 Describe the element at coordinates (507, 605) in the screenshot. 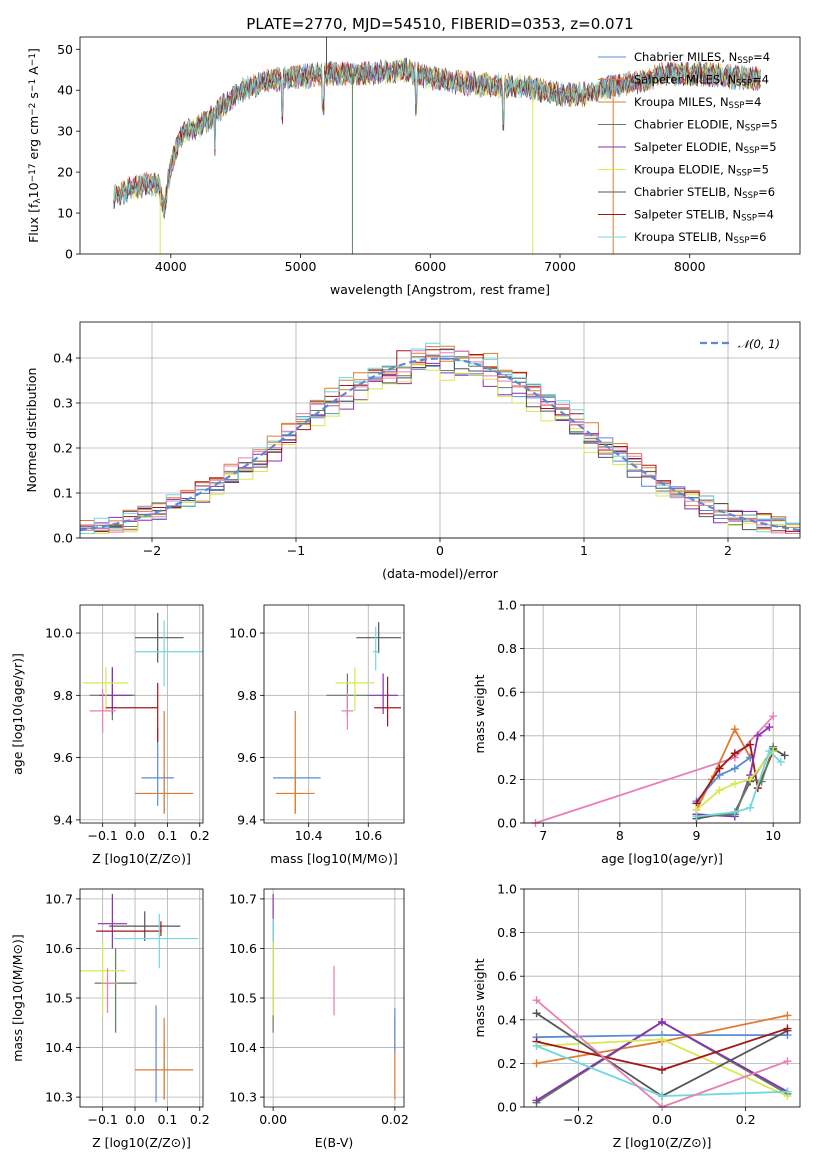

I see `y-tick-label: 1.0` at that location.